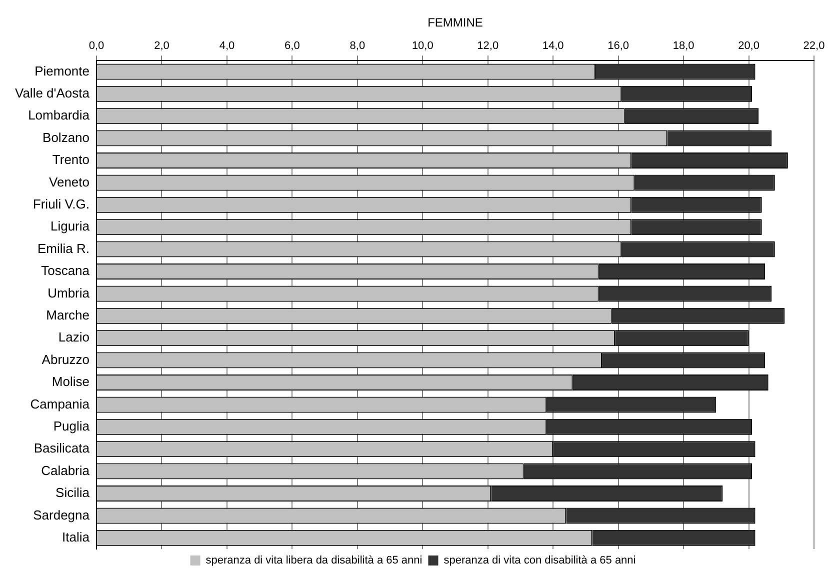 The height and width of the screenshot is (588, 838). I want to click on x-tick-label: 16,0, so click(619, 46).